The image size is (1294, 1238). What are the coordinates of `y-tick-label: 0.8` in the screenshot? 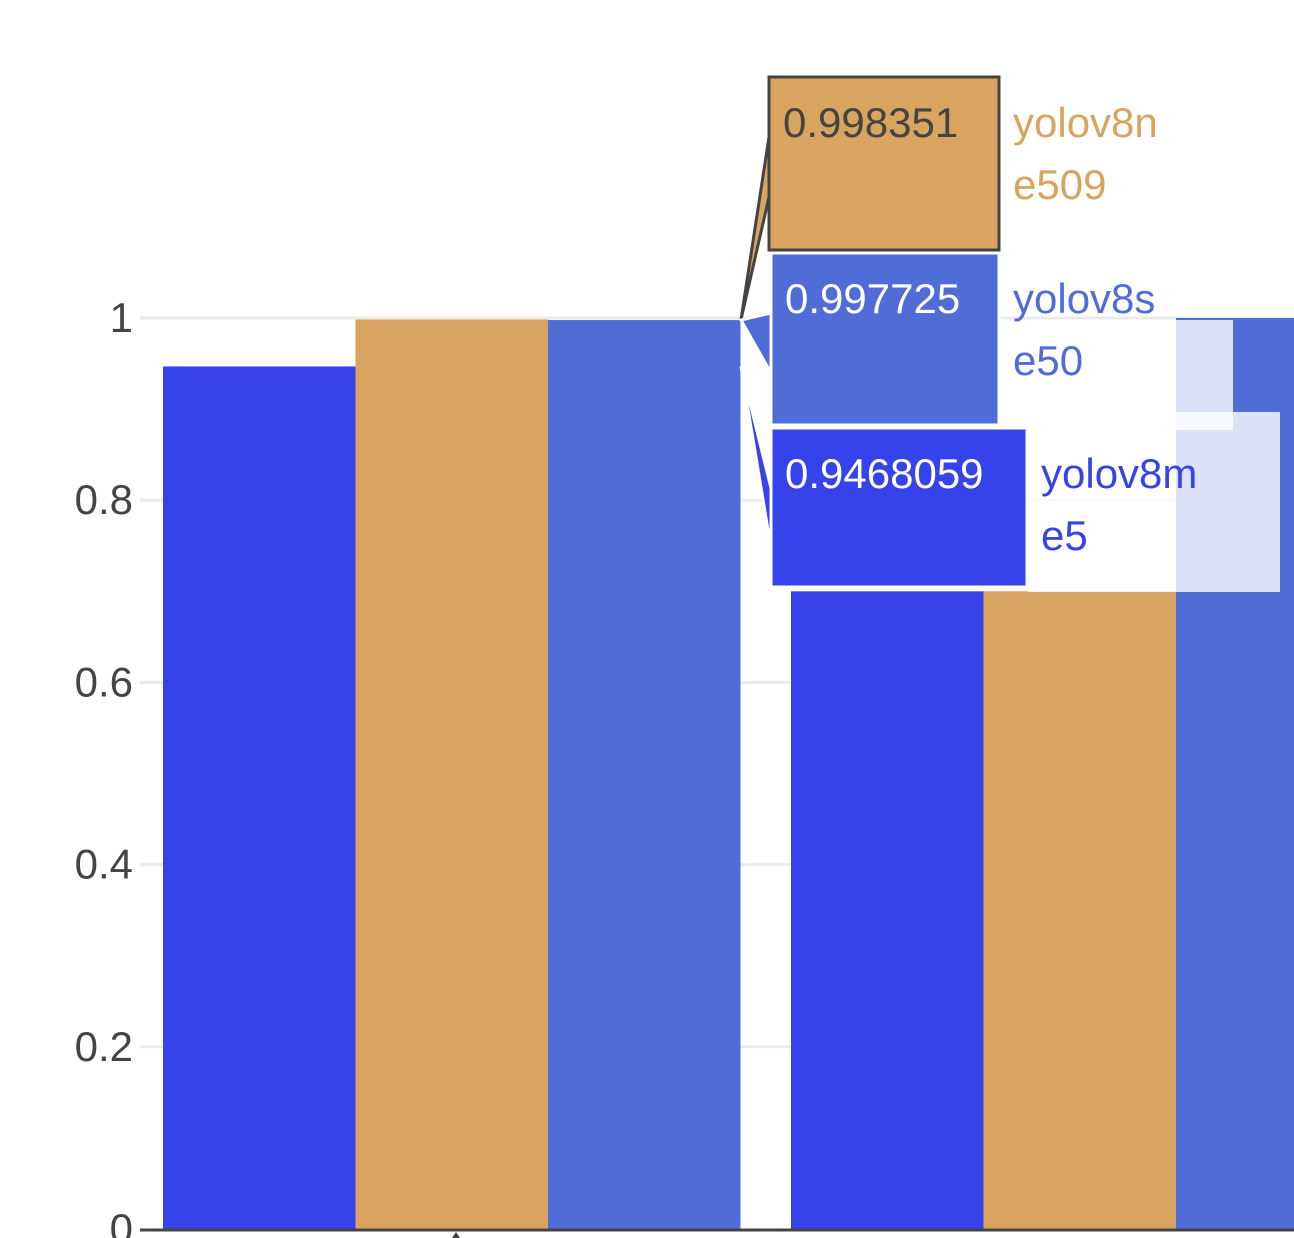 It's located at (104, 499).